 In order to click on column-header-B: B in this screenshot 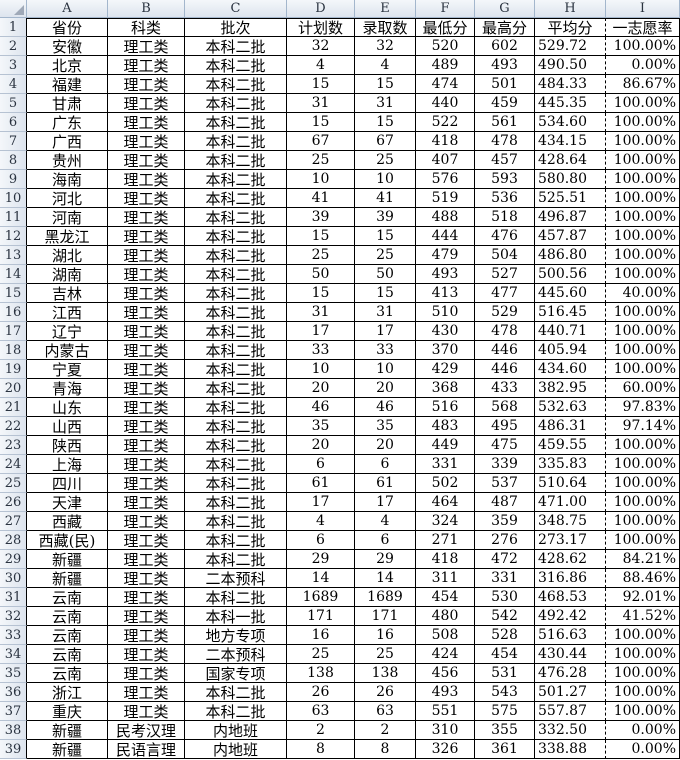, I will do `click(146, 9)`.